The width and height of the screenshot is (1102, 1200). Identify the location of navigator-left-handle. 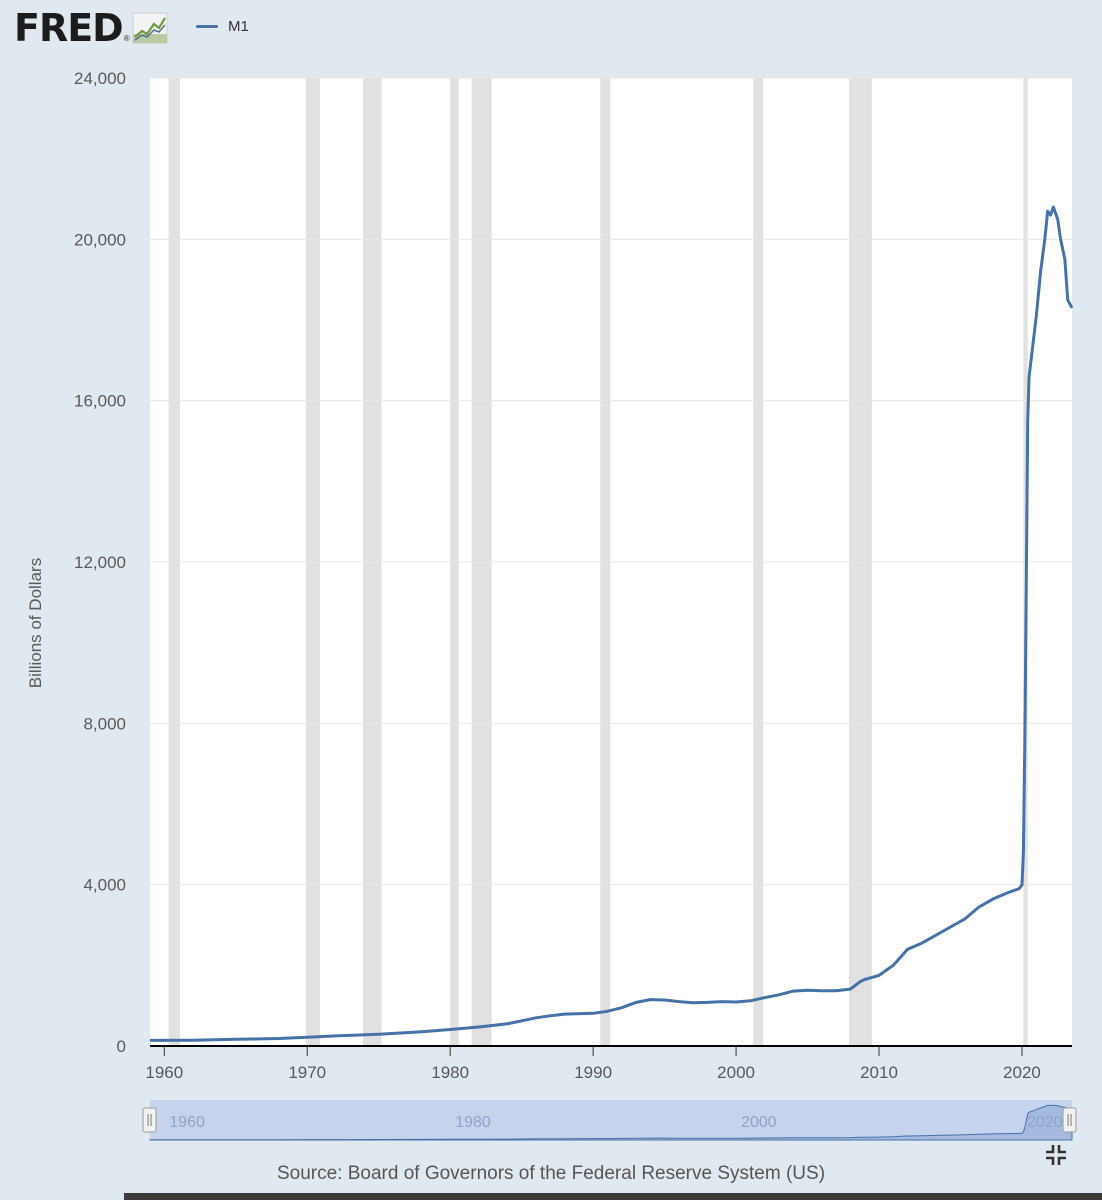
(149, 1120).